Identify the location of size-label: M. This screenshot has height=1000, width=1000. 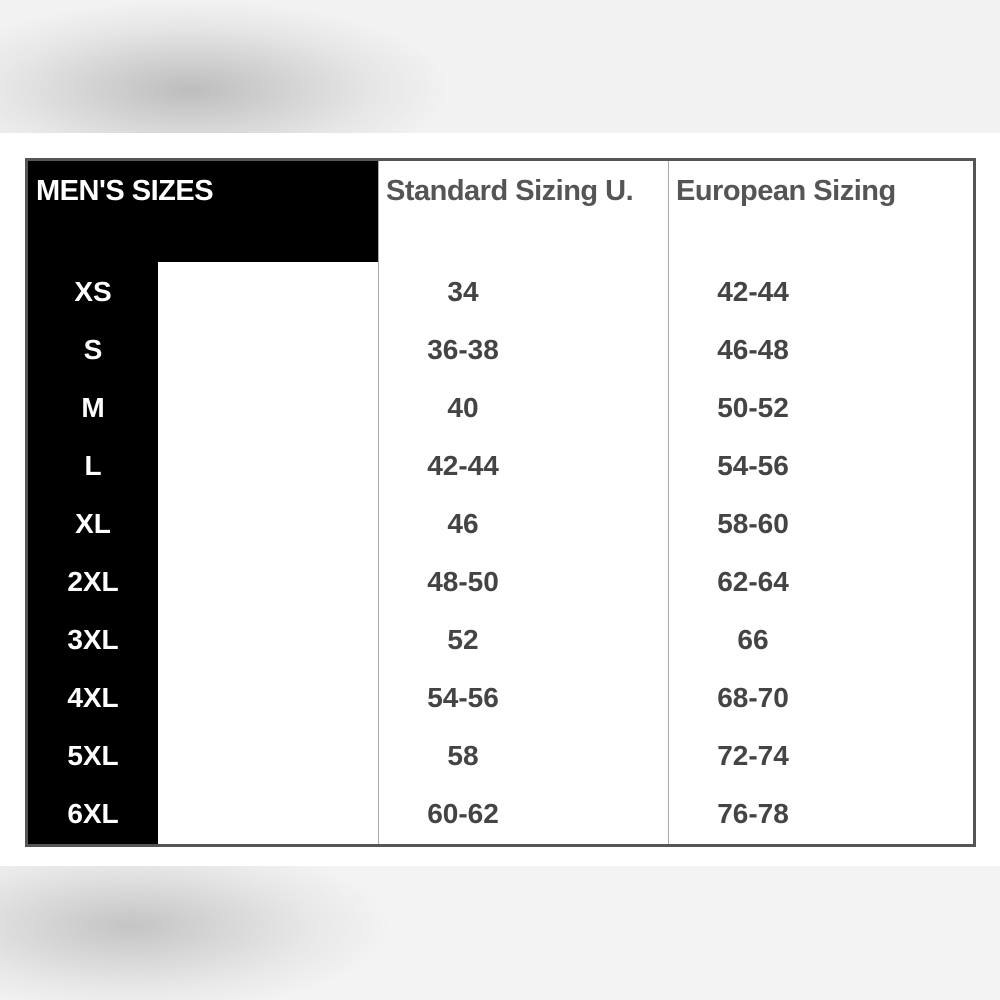
(93, 407).